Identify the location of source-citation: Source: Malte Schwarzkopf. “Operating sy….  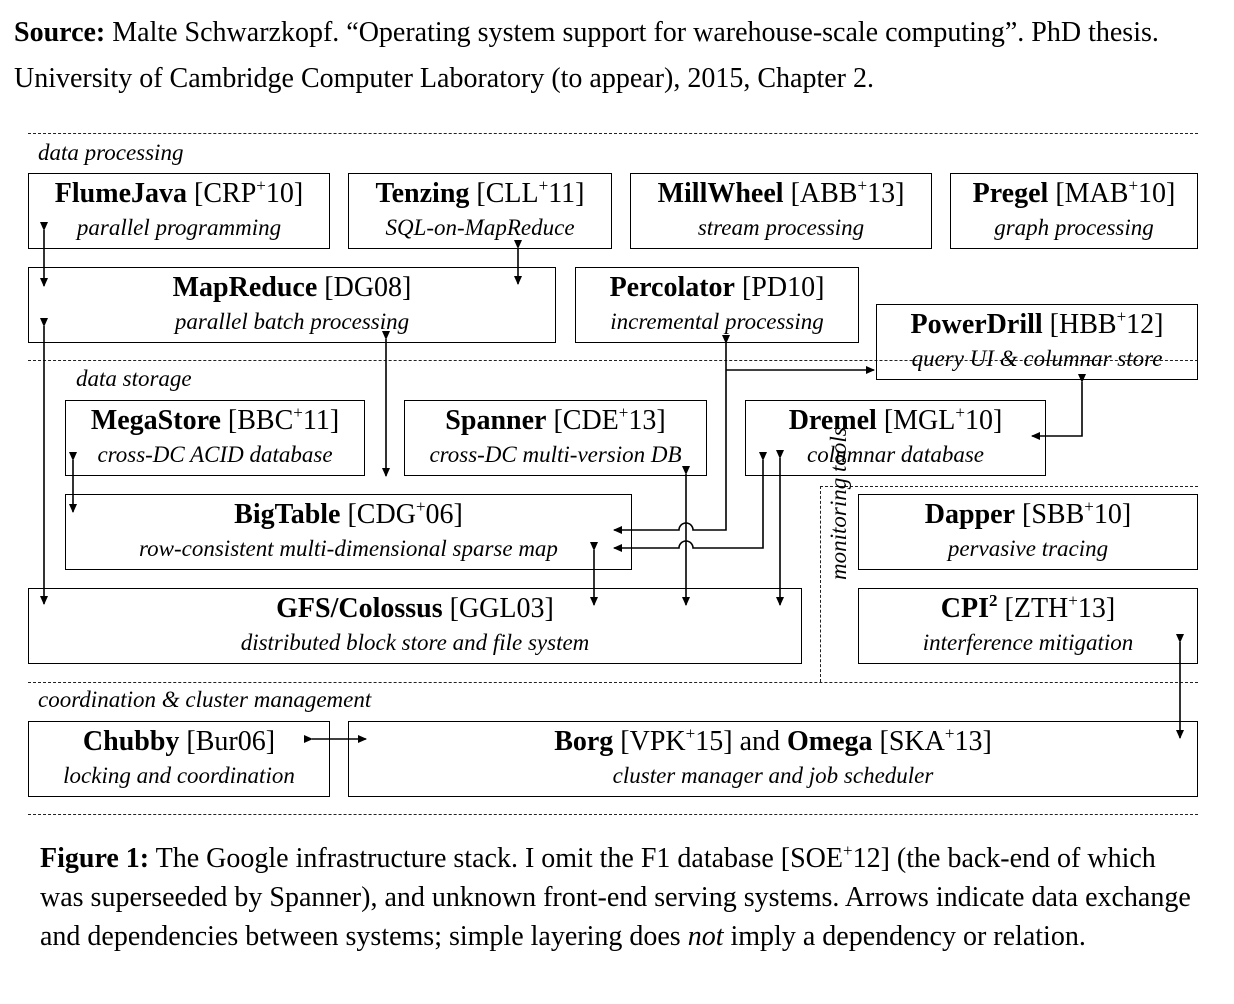
(619, 56).